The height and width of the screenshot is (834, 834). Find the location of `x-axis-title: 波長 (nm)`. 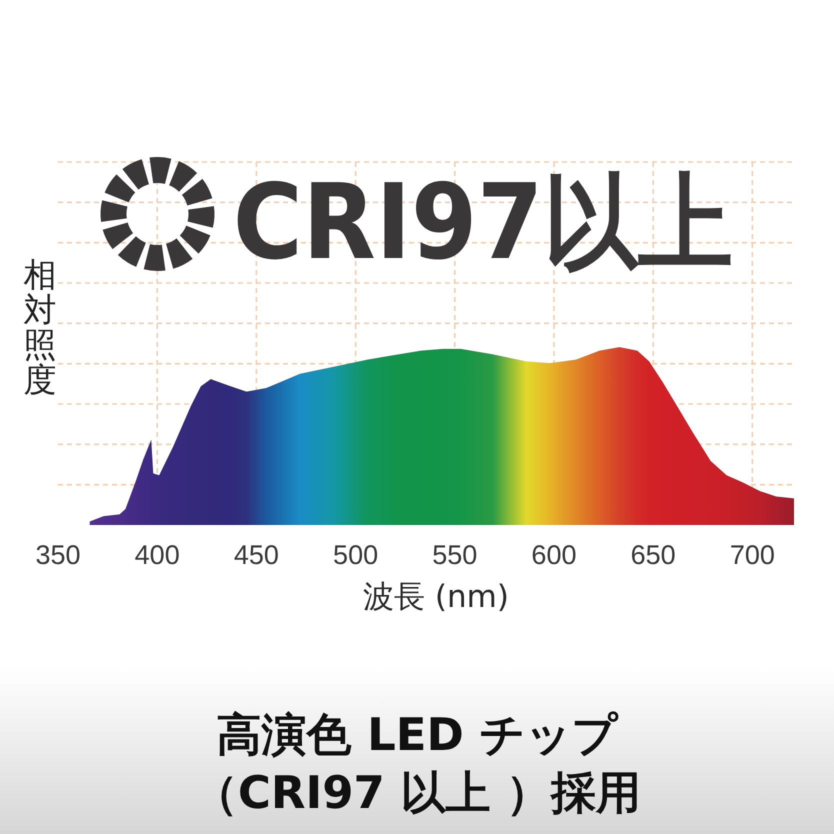

x-axis-title: 波長 (nm) is located at coordinates (436, 597).